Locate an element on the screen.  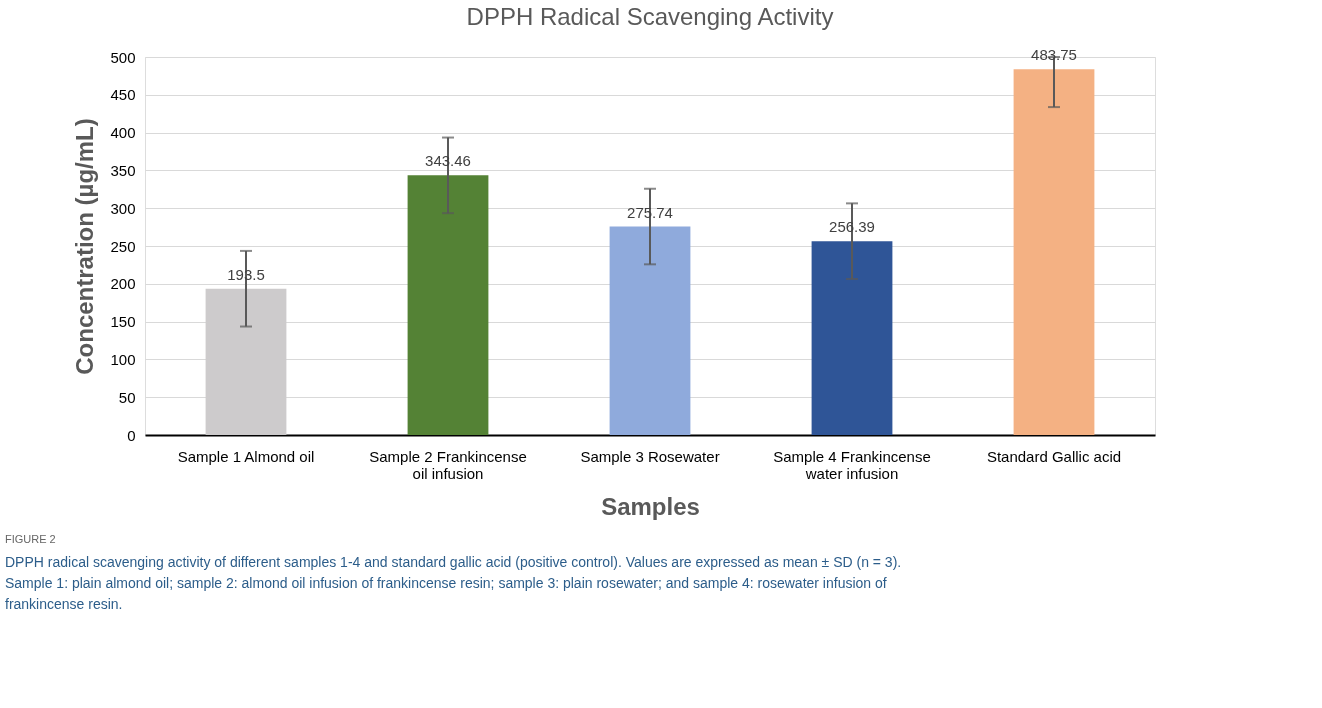
x-tick-label: Sample 4 Frankincense water infusion is located at coordinates (852, 464).